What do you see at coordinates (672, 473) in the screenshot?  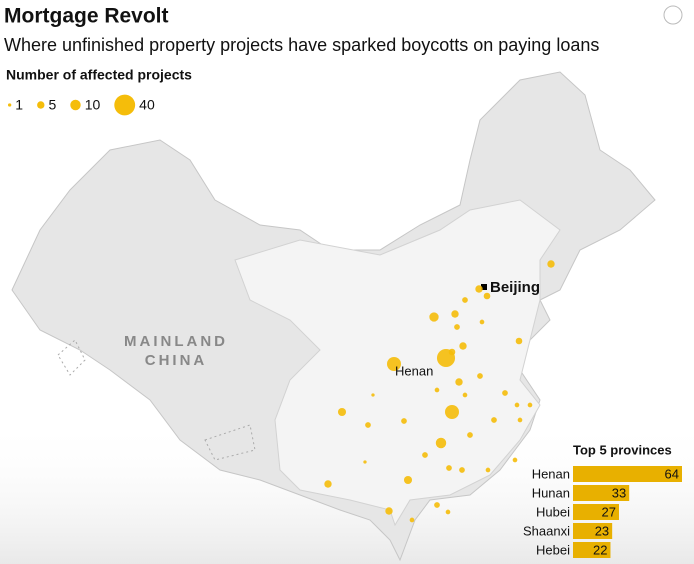 I see `bar-value: 64` at bounding box center [672, 473].